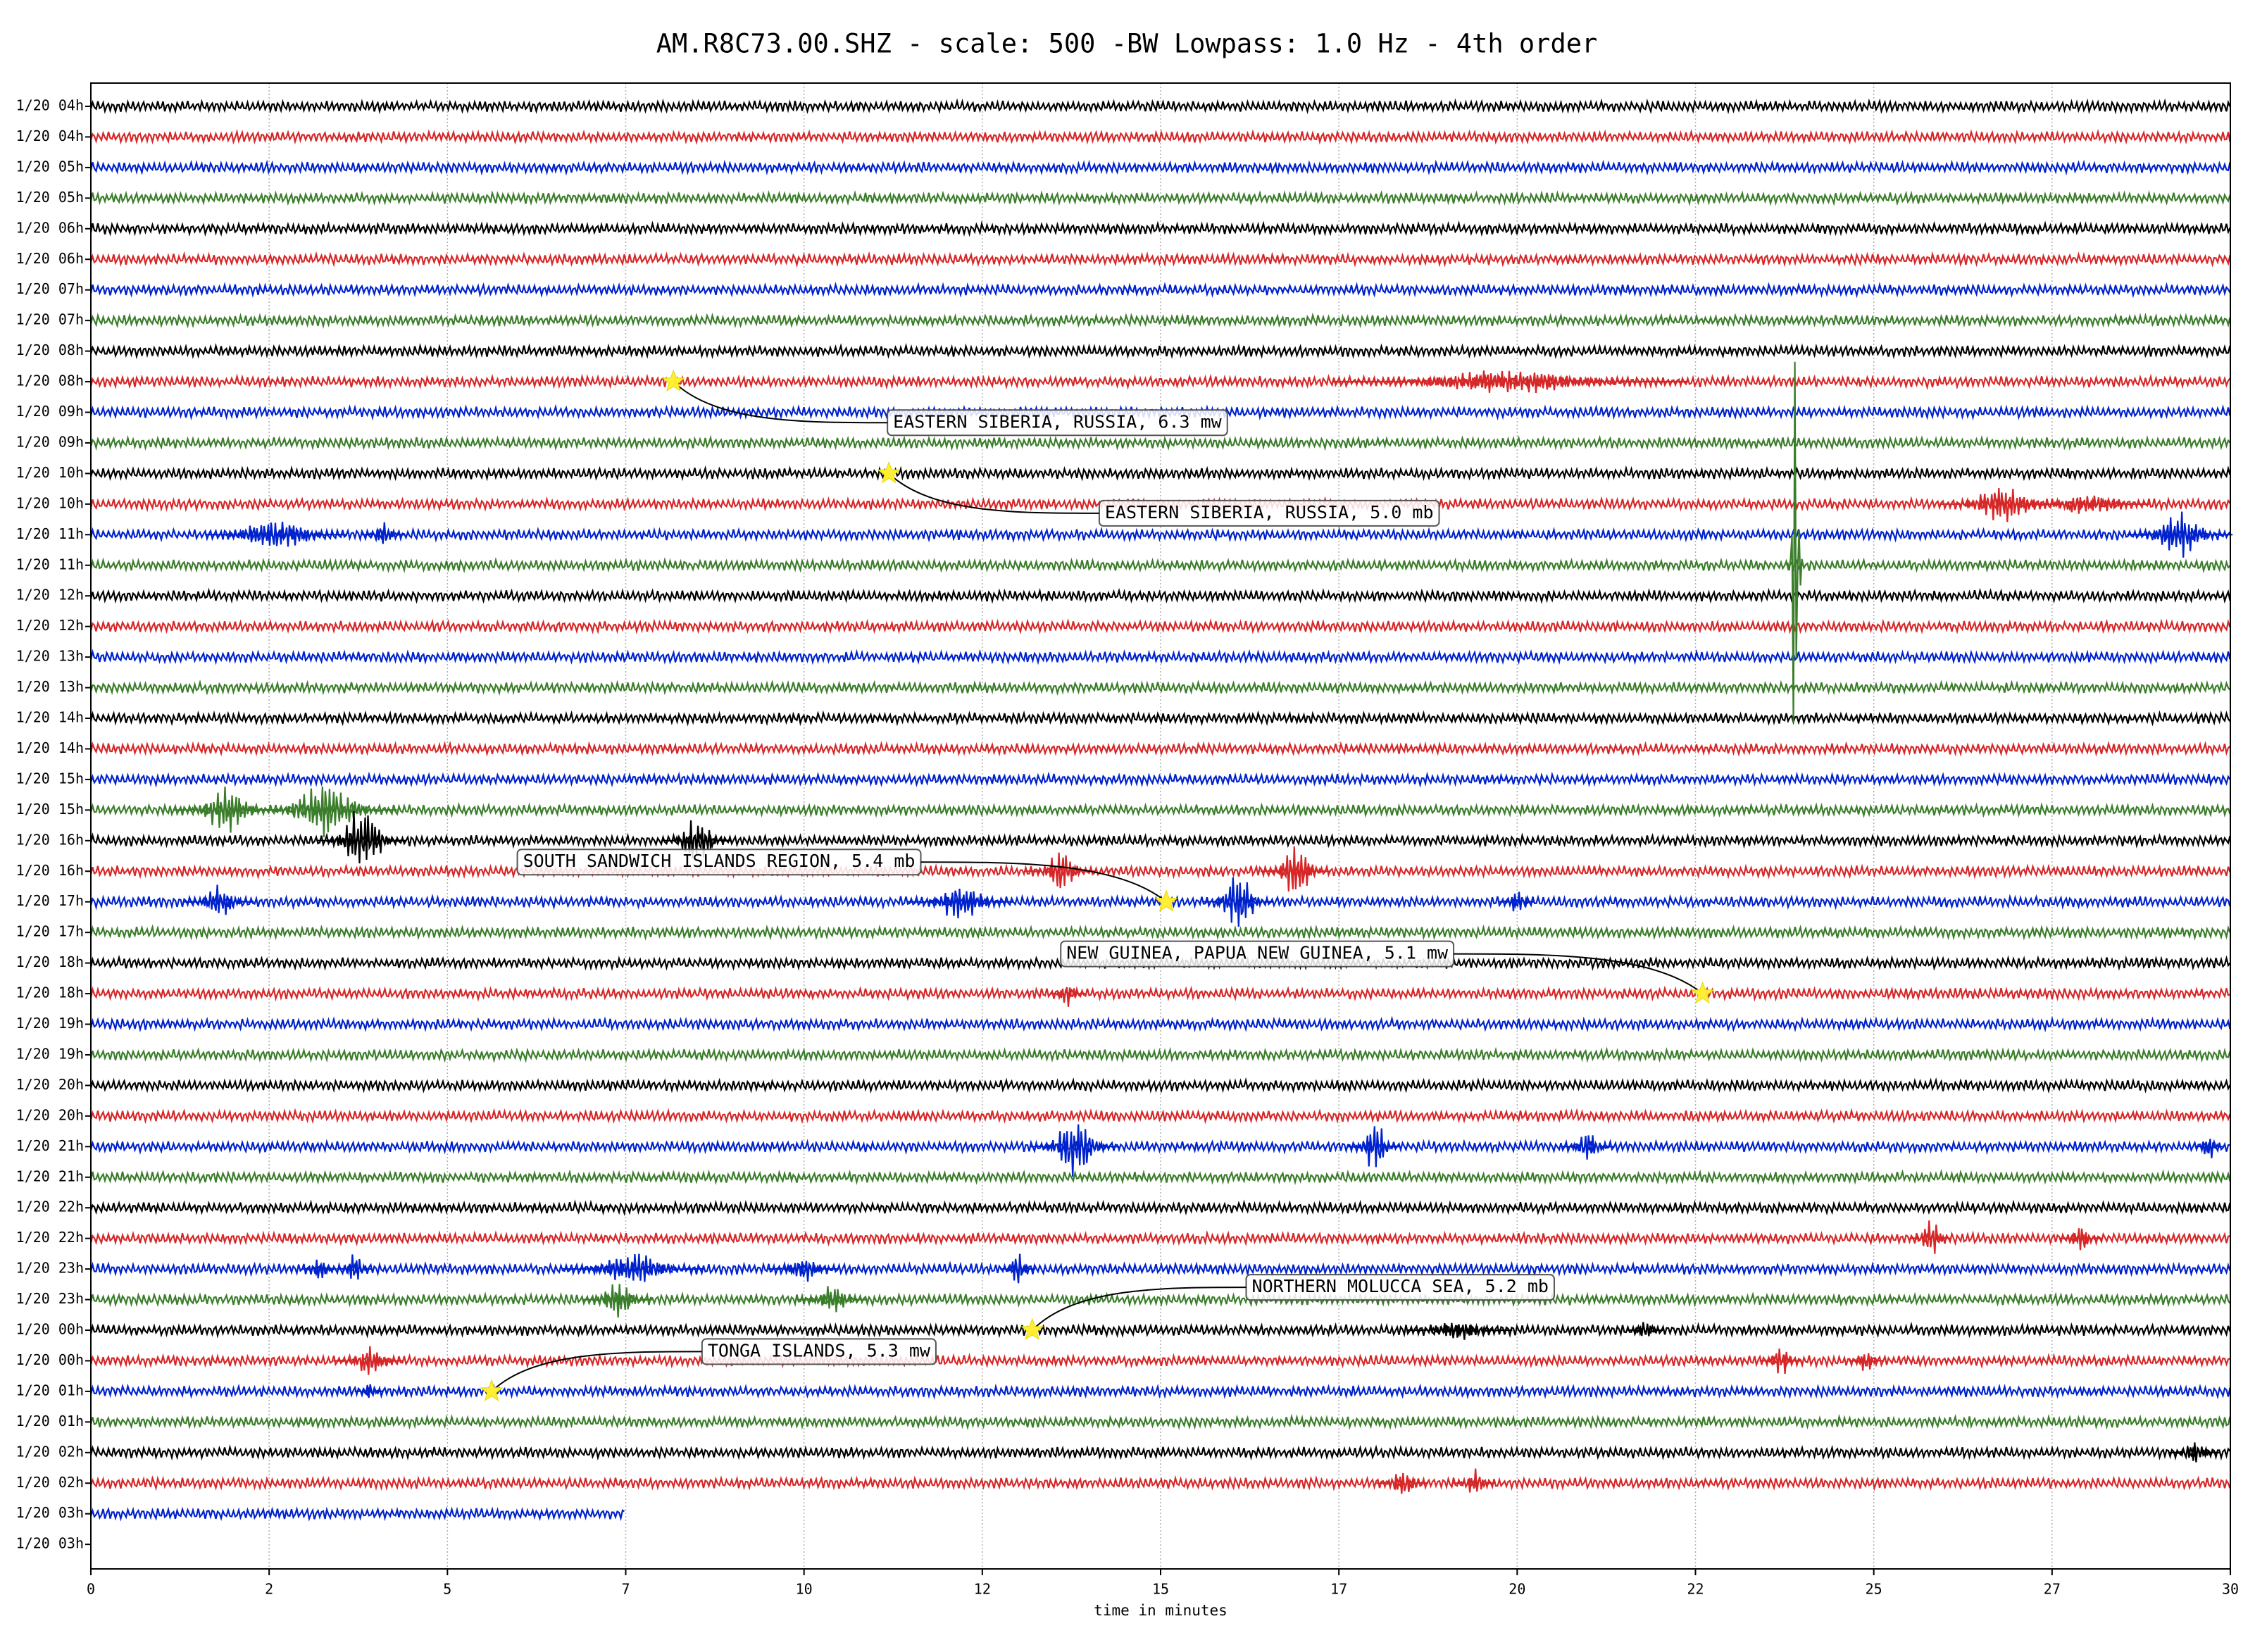 The height and width of the screenshot is (1652, 2255). What do you see at coordinates (50, 1512) in the screenshot?
I see `y-tick-label: 1/20 03h` at bounding box center [50, 1512].